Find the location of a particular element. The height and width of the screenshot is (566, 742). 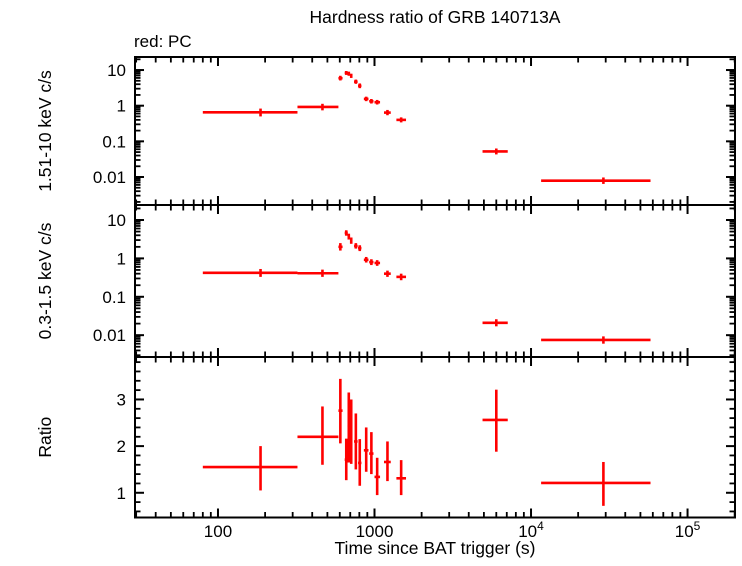

y-tick-label-soft_band_rate: 0.01 is located at coordinates (109, 335).